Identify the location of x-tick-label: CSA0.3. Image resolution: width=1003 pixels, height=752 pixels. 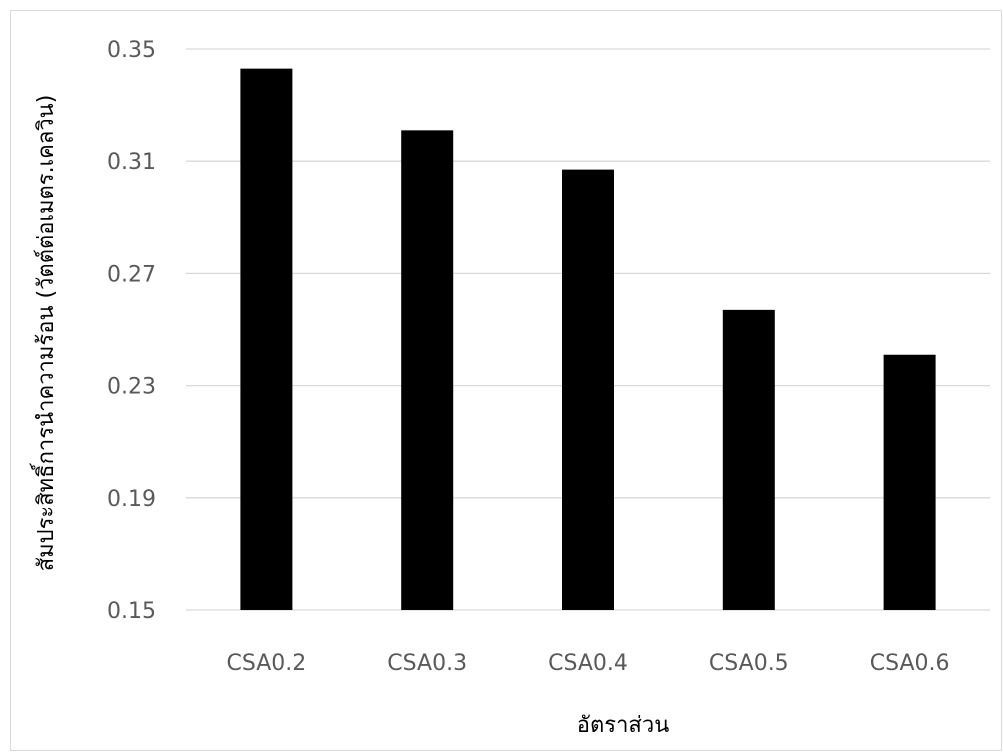
(427, 663).